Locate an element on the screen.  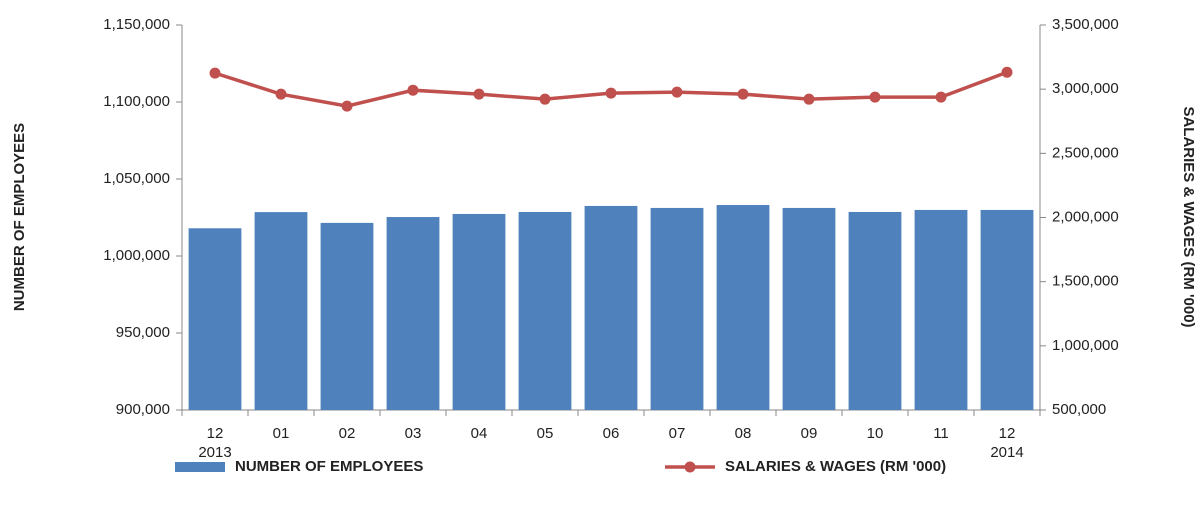
y2-tick-label: 3,000,000 is located at coordinates (1085, 88).